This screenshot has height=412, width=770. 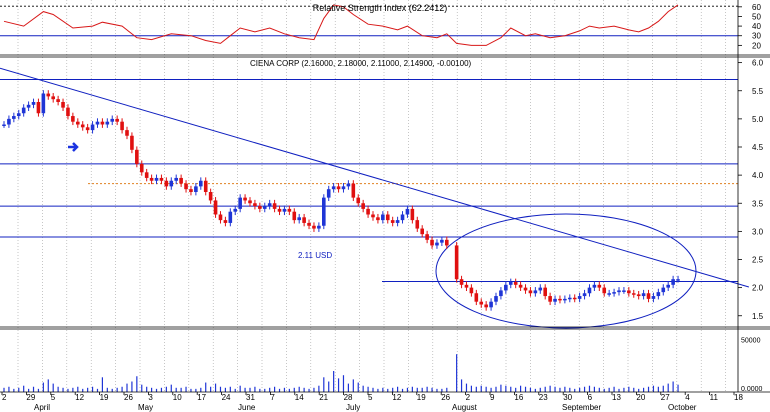 I want to click on x-day-label: 16, so click(x=518, y=397).